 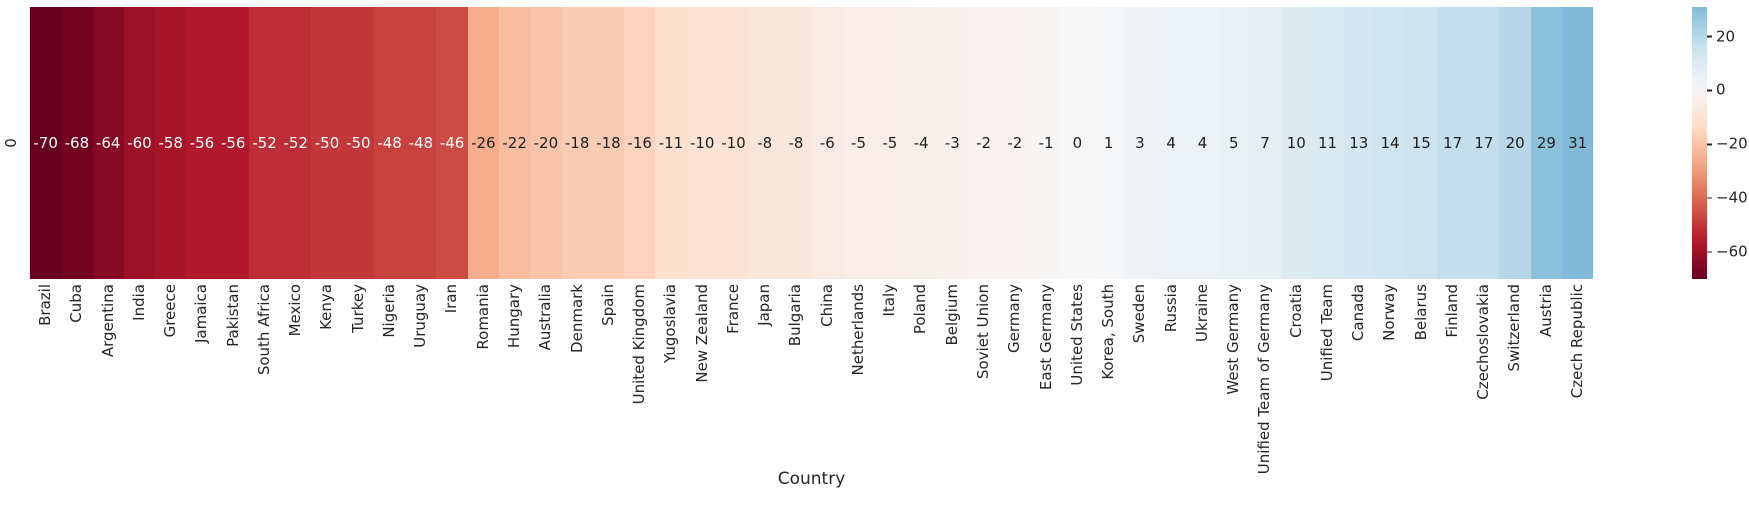 What do you see at coordinates (420, 316) in the screenshot?
I see `x-tick-label: Uruguay` at bounding box center [420, 316].